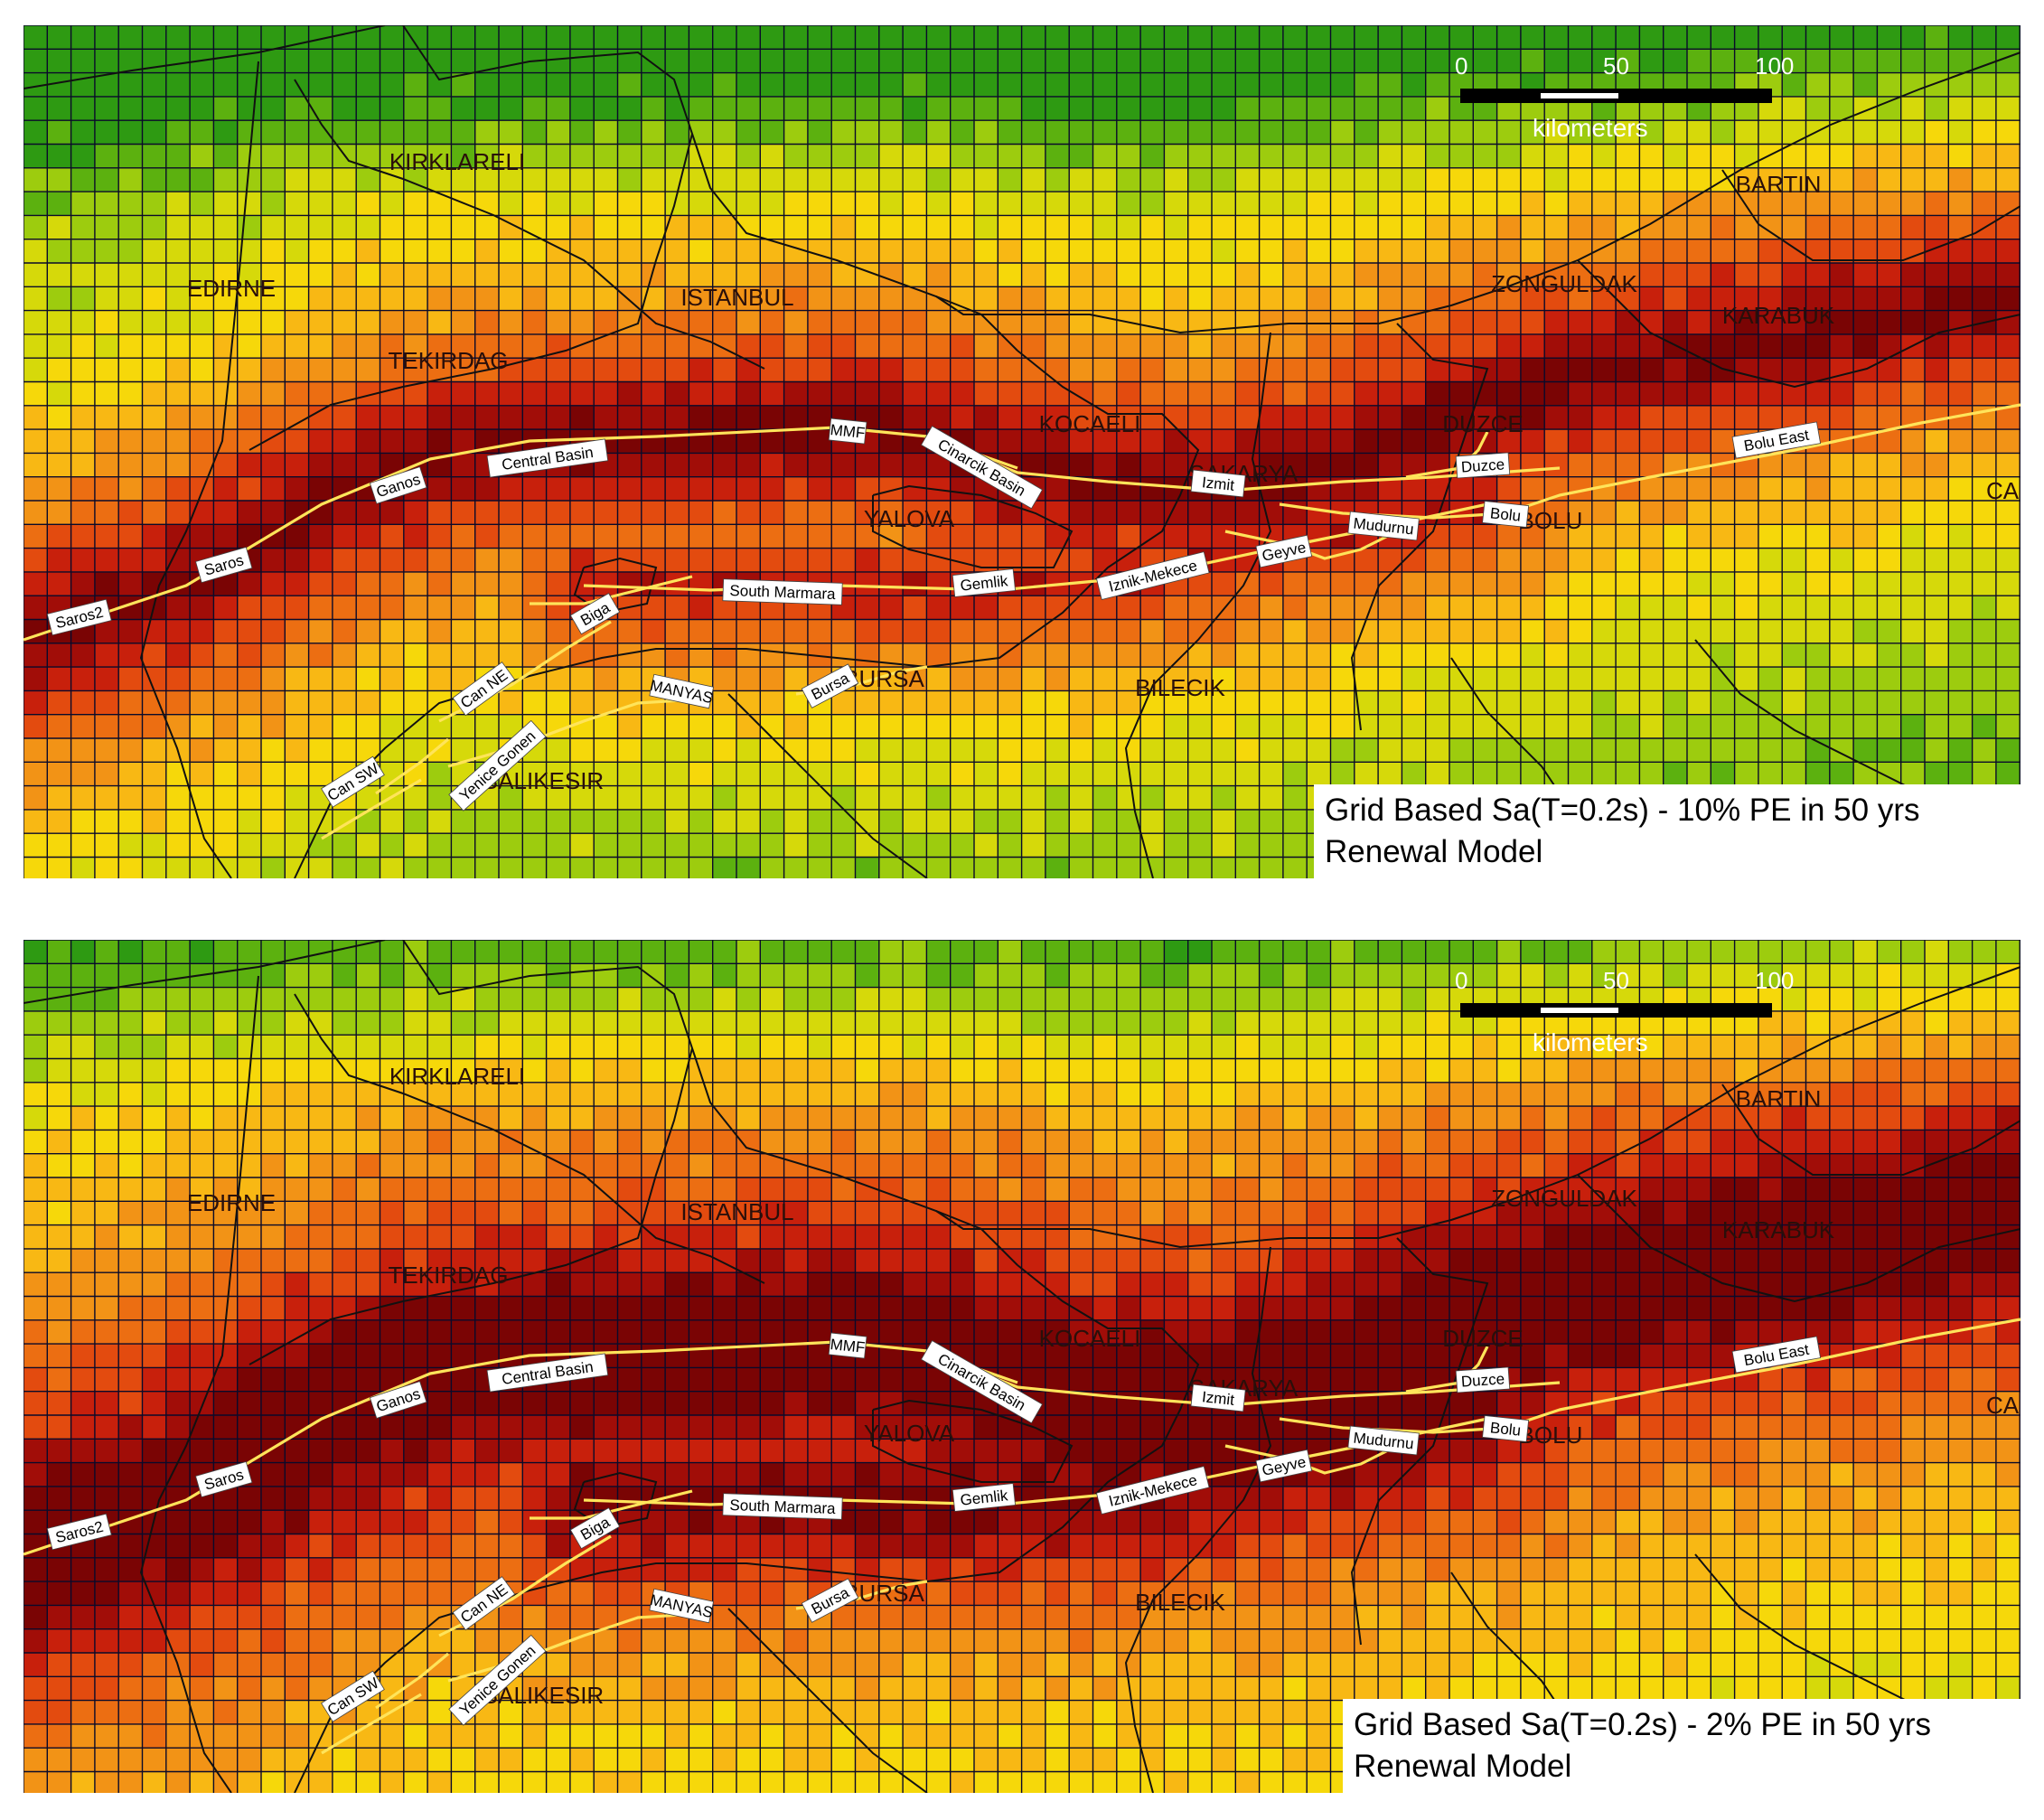 The height and width of the screenshot is (1820, 2044). I want to click on svg-text: MMF, so click(848, 431).